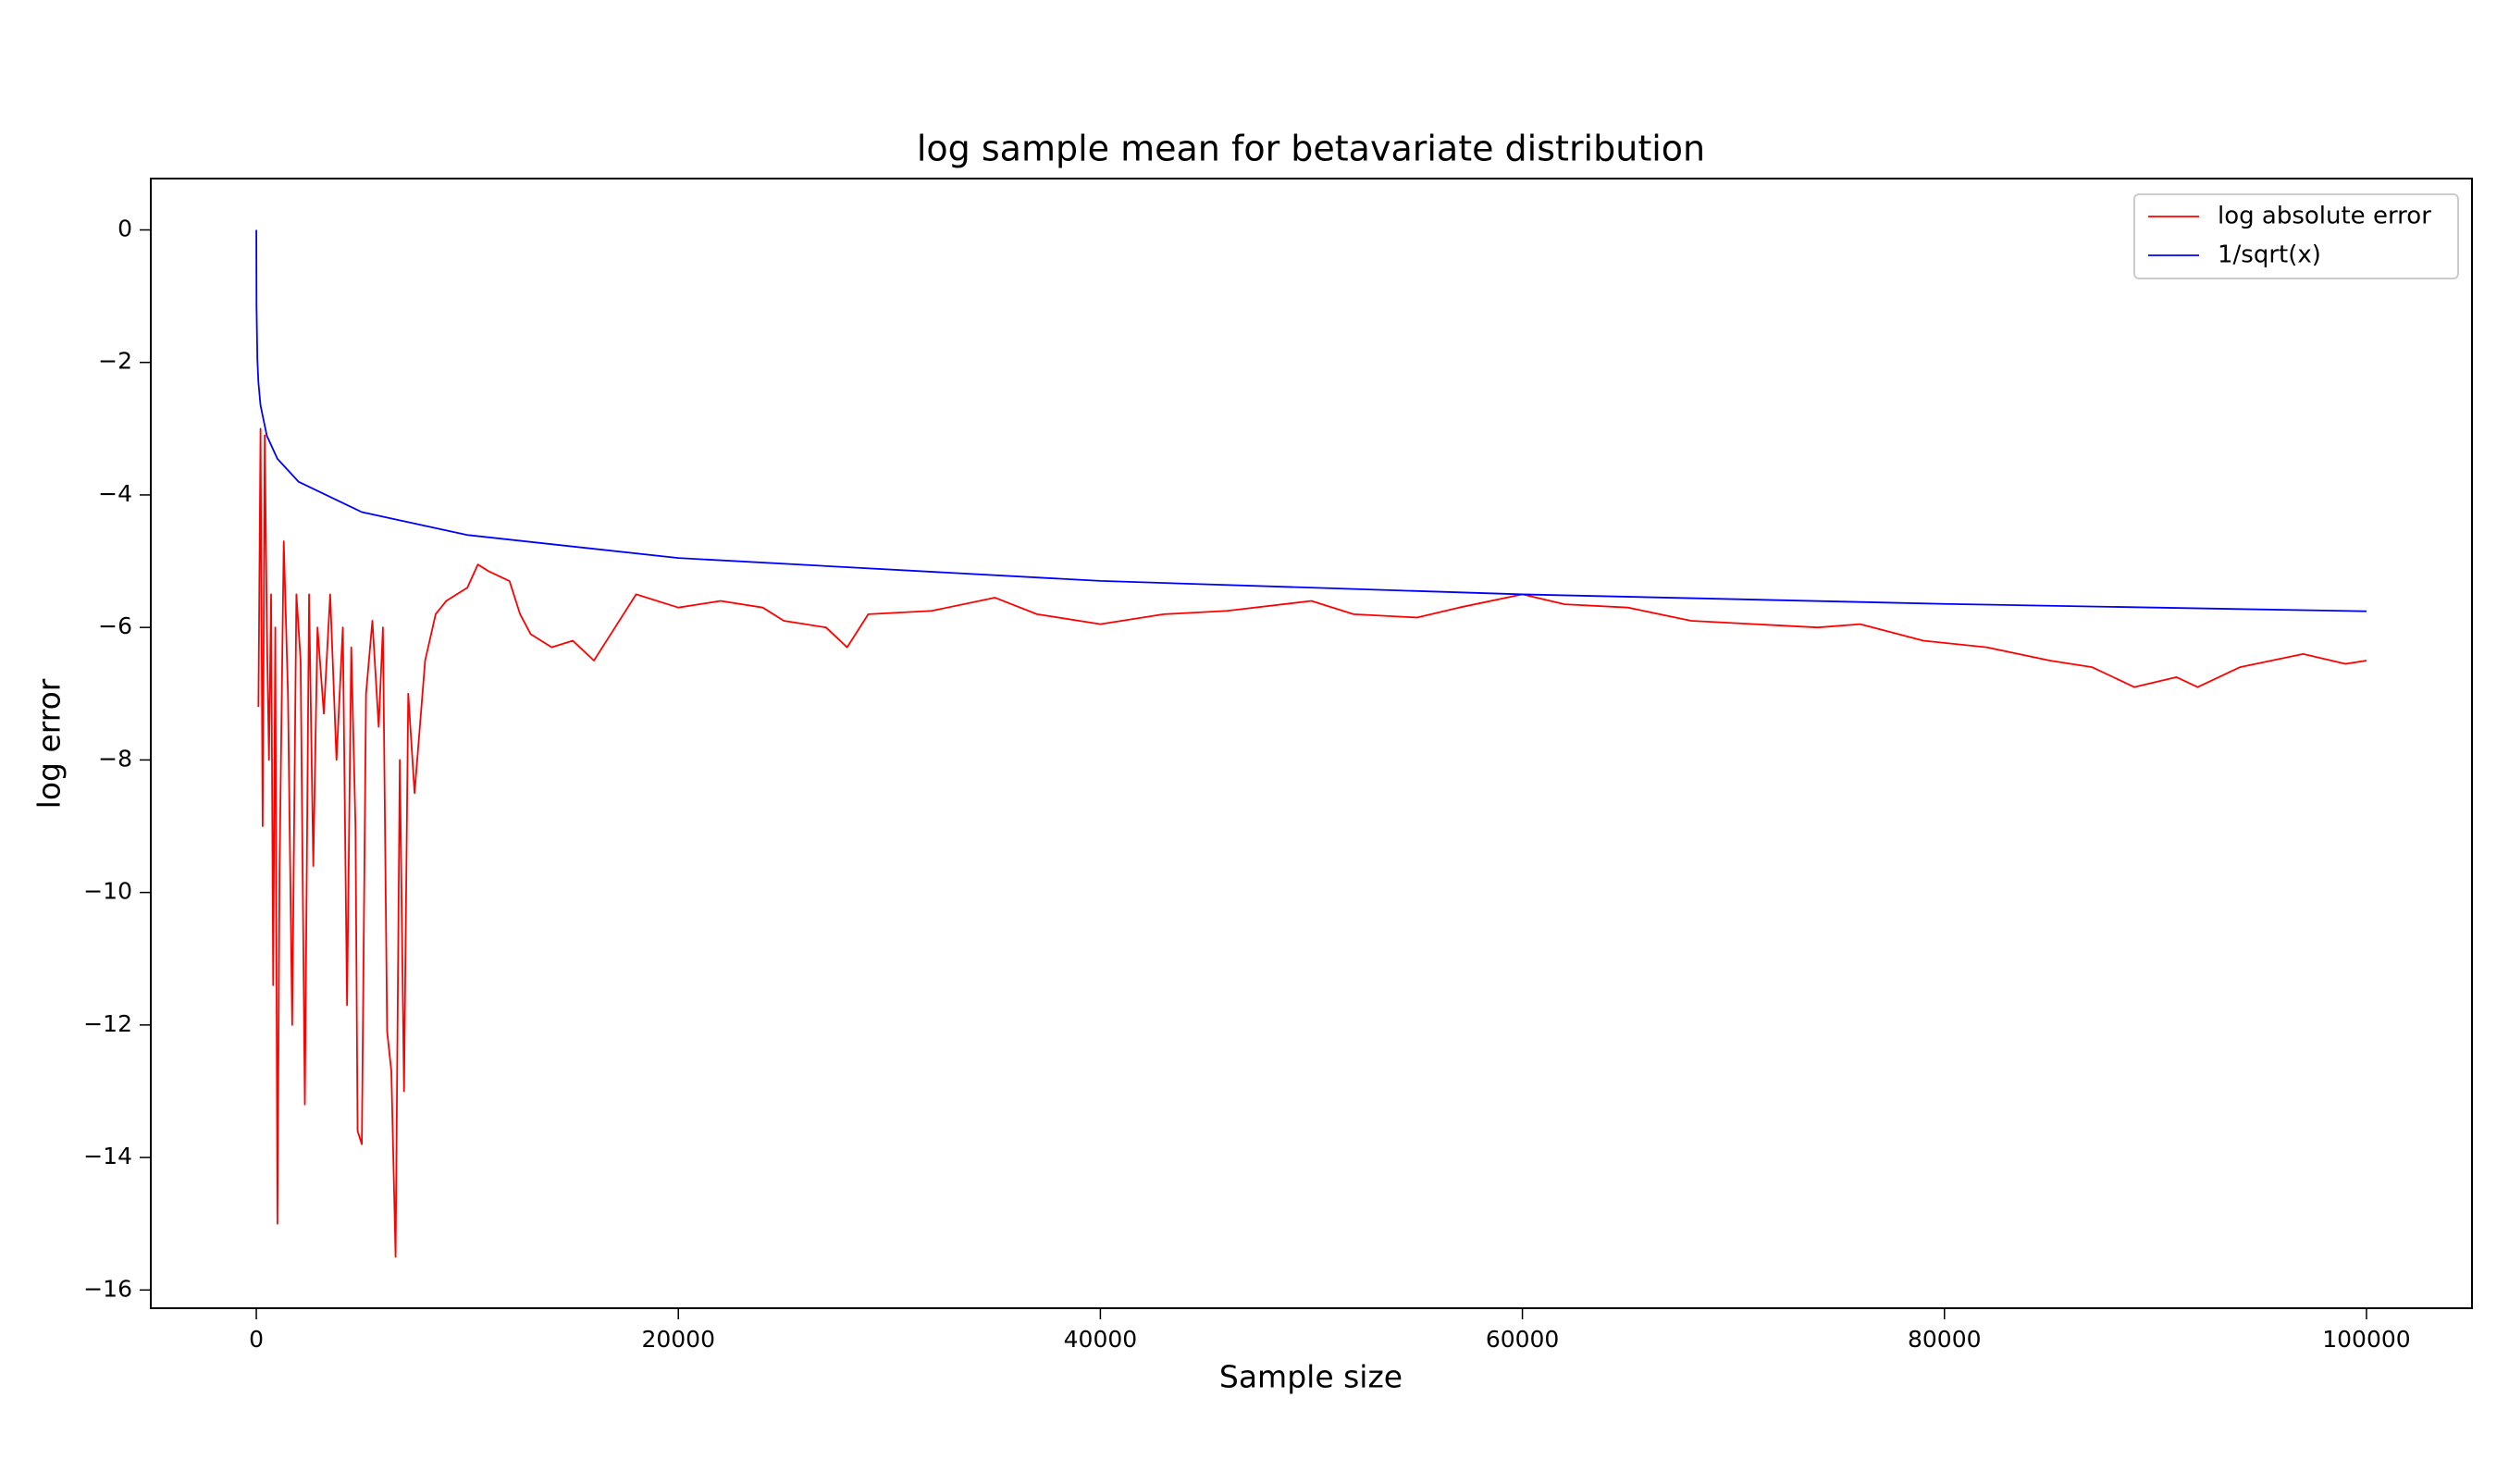 The height and width of the screenshot is (1484, 2509). I want to click on x-tick-label: 80000, so click(1945, 1339).